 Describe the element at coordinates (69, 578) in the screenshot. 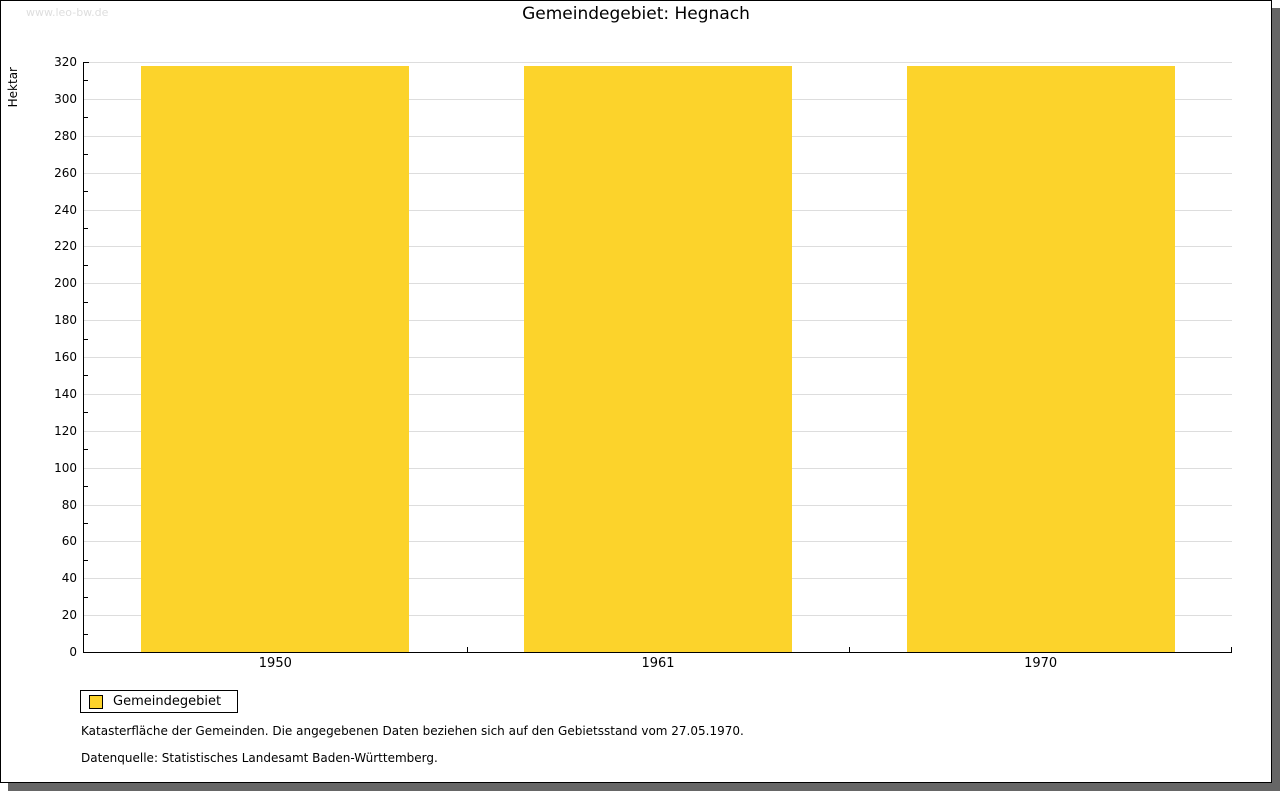

I see `y-tick-label: 40` at that location.